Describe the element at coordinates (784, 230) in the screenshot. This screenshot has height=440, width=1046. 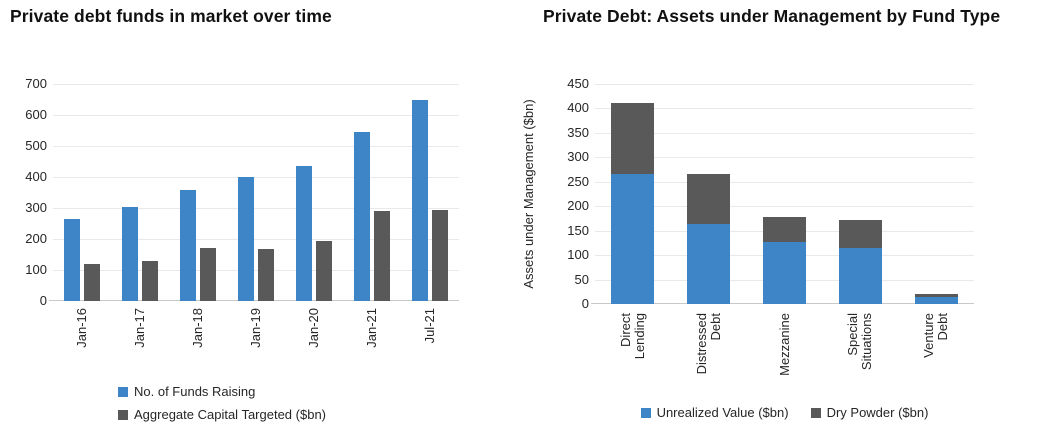
I see `bar-dry-powder-bn-mezzanine` at that location.